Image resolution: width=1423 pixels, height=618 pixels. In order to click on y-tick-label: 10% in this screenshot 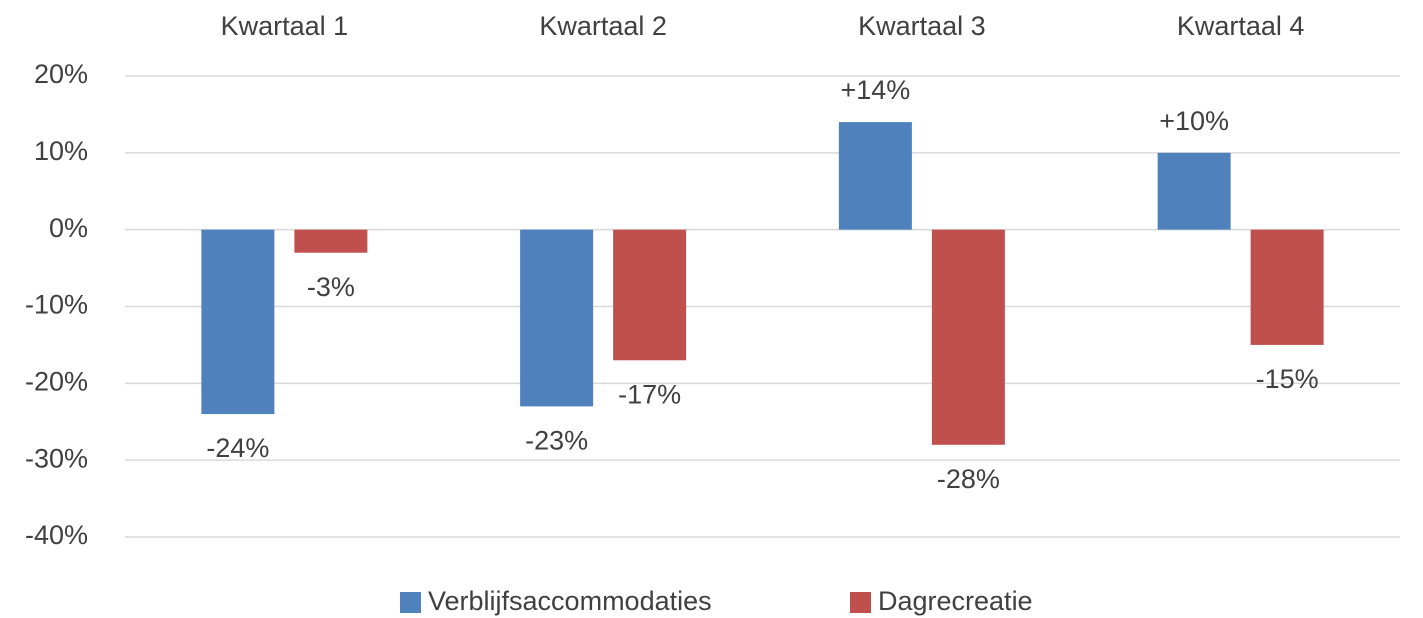, I will do `click(61, 151)`.